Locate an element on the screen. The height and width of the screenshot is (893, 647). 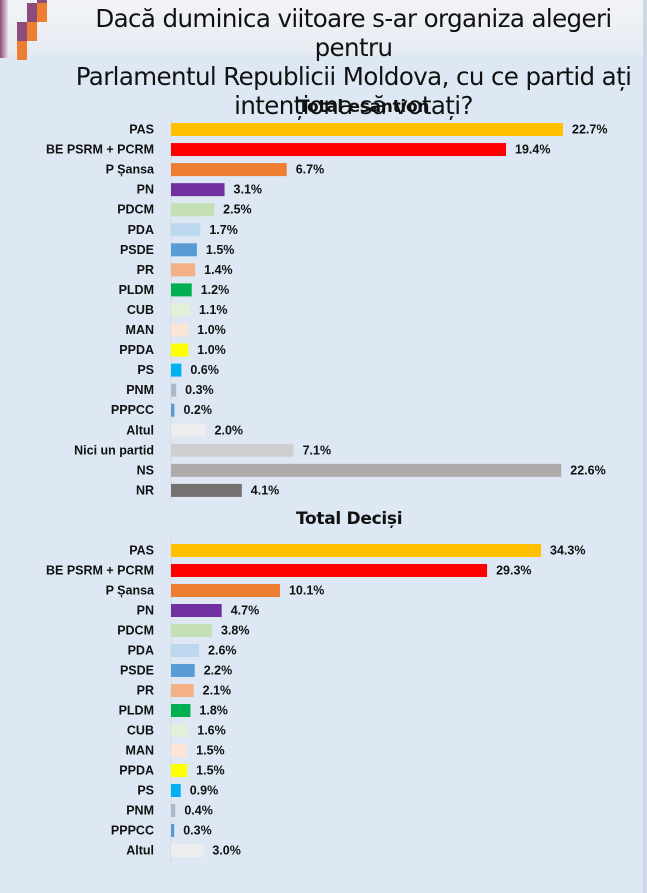
bar-nici-un-partid is located at coordinates (232, 450).